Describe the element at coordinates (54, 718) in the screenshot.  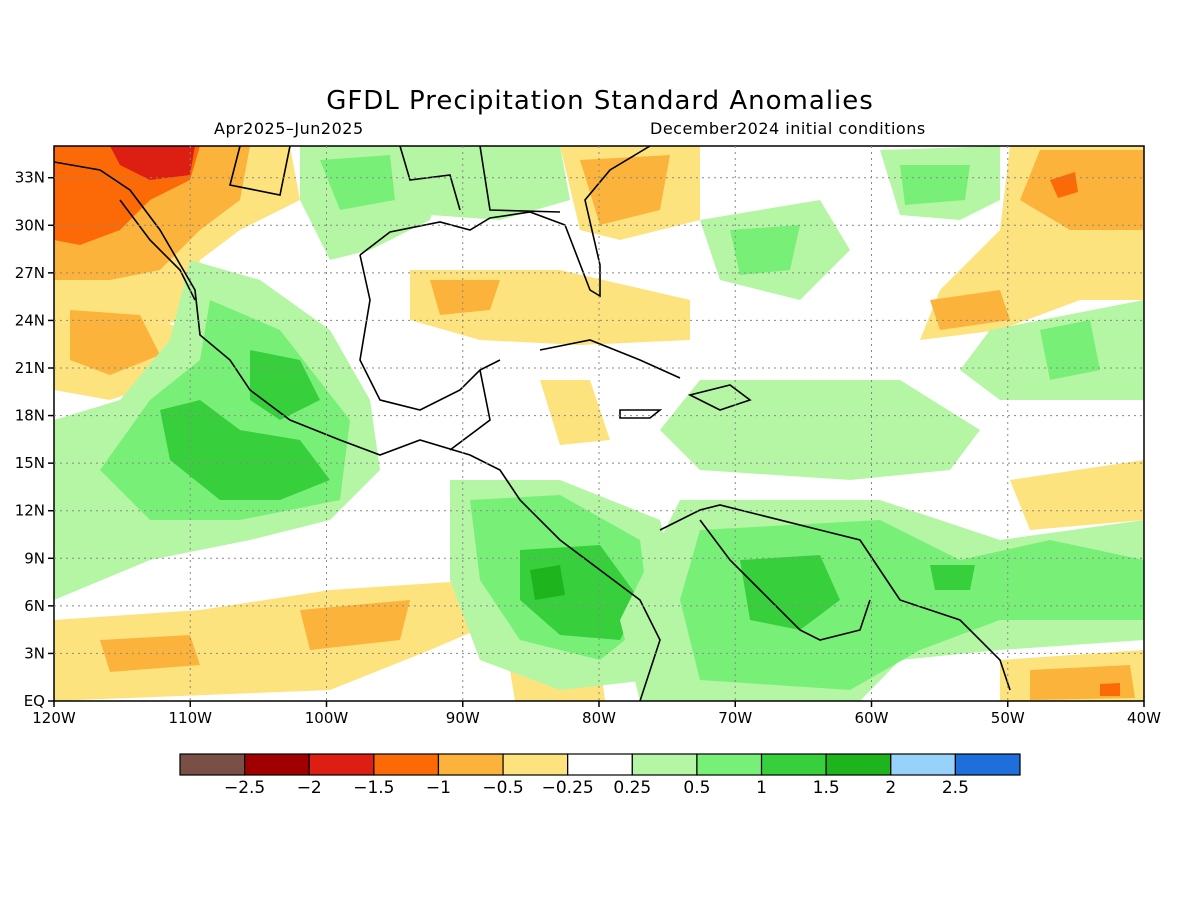
I see `x-tick-label: 120W` at that location.